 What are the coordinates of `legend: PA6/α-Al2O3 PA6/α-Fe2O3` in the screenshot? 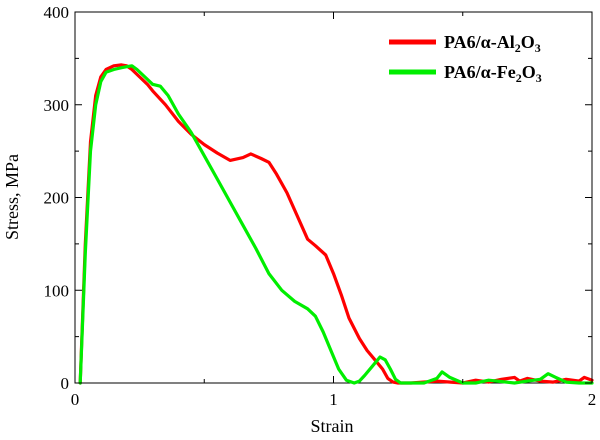 It's located at (465, 58).